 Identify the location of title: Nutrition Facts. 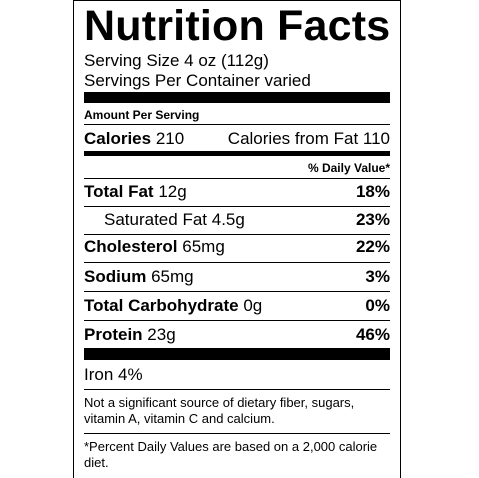
(237, 26).